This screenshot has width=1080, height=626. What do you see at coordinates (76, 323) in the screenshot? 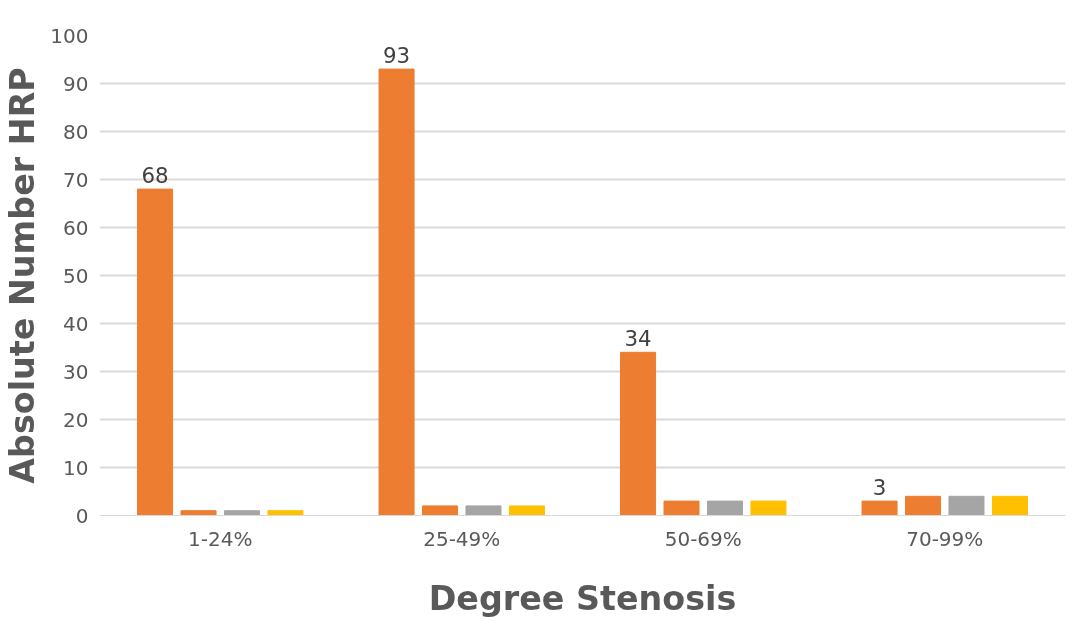
I see `y-tick-label: 40` at bounding box center [76, 323].